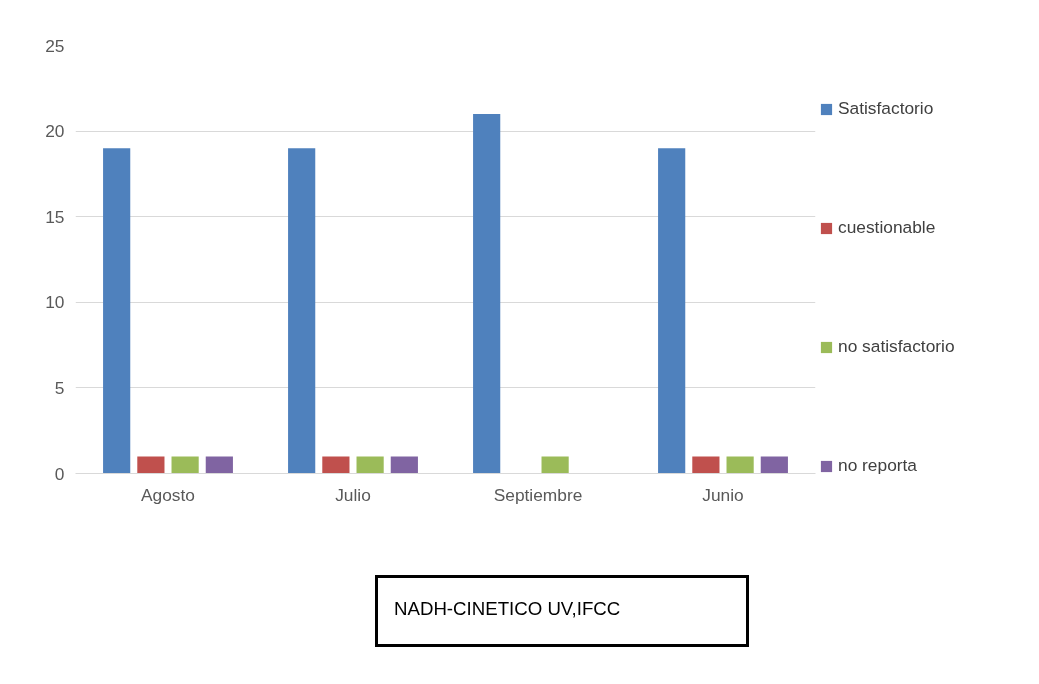 Image resolution: width=1039 pixels, height=684 pixels. Describe the element at coordinates (55, 302) in the screenshot. I see `y-tick-label: 10` at that location.